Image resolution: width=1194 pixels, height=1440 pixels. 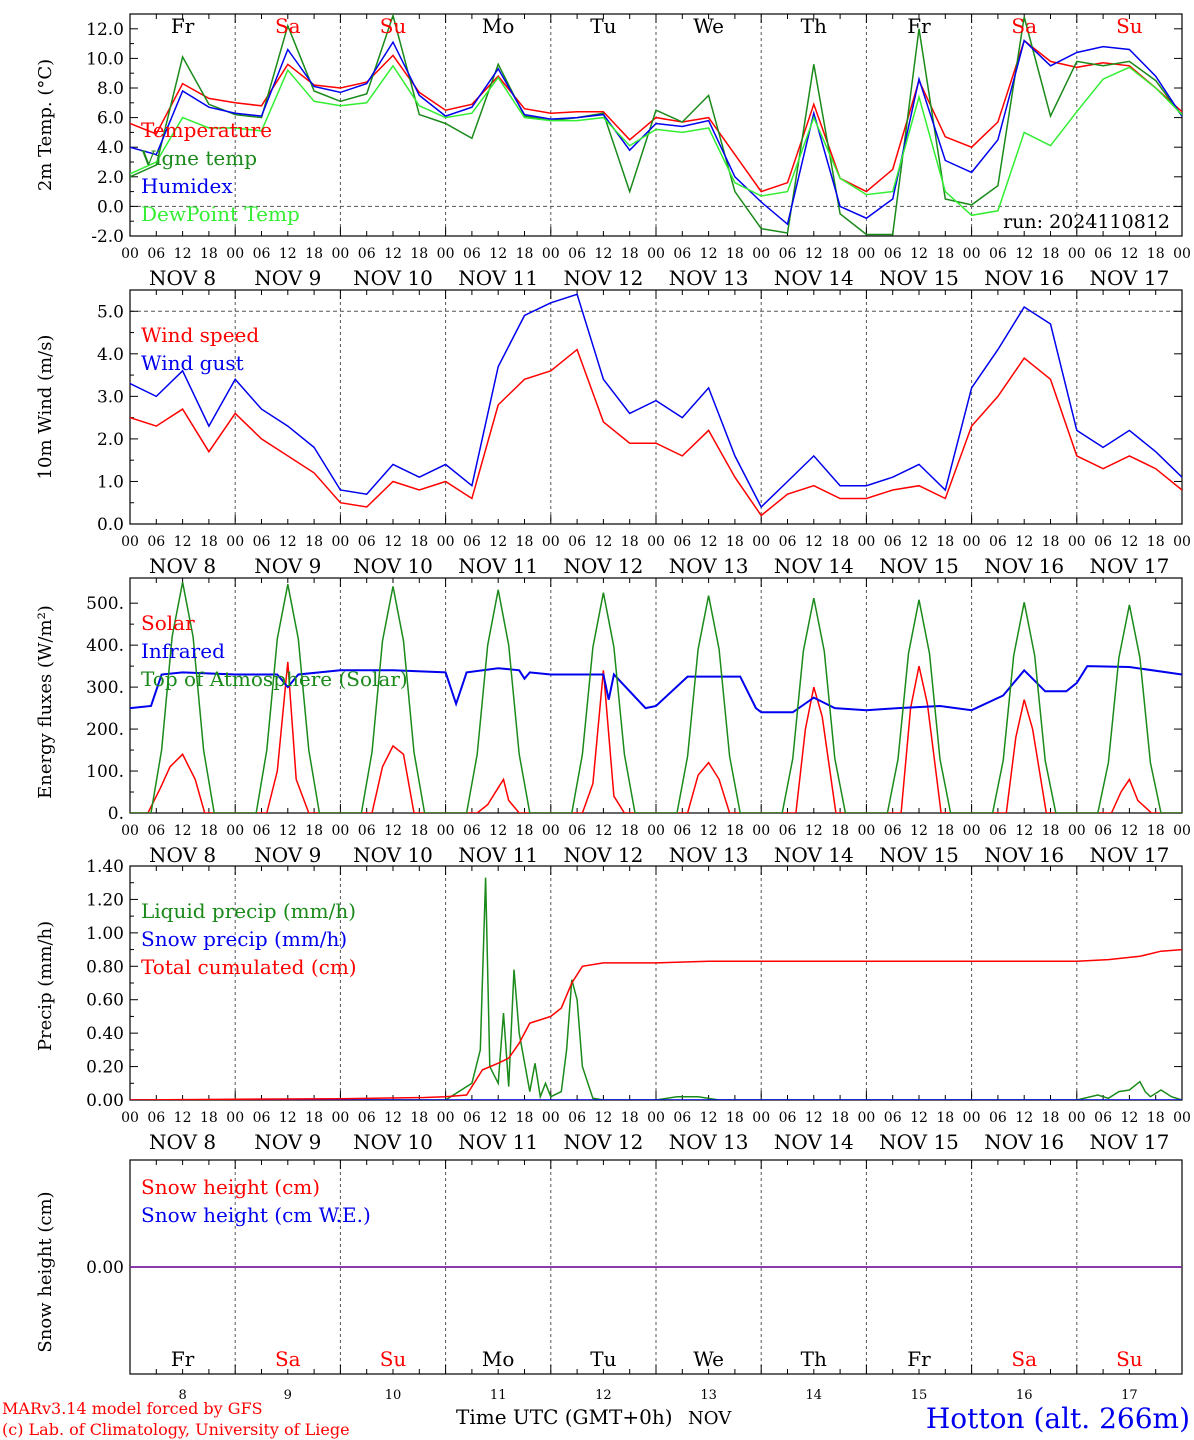 What do you see at coordinates (198, 158) in the screenshot?
I see `legend-entry: Vigne temp` at bounding box center [198, 158].